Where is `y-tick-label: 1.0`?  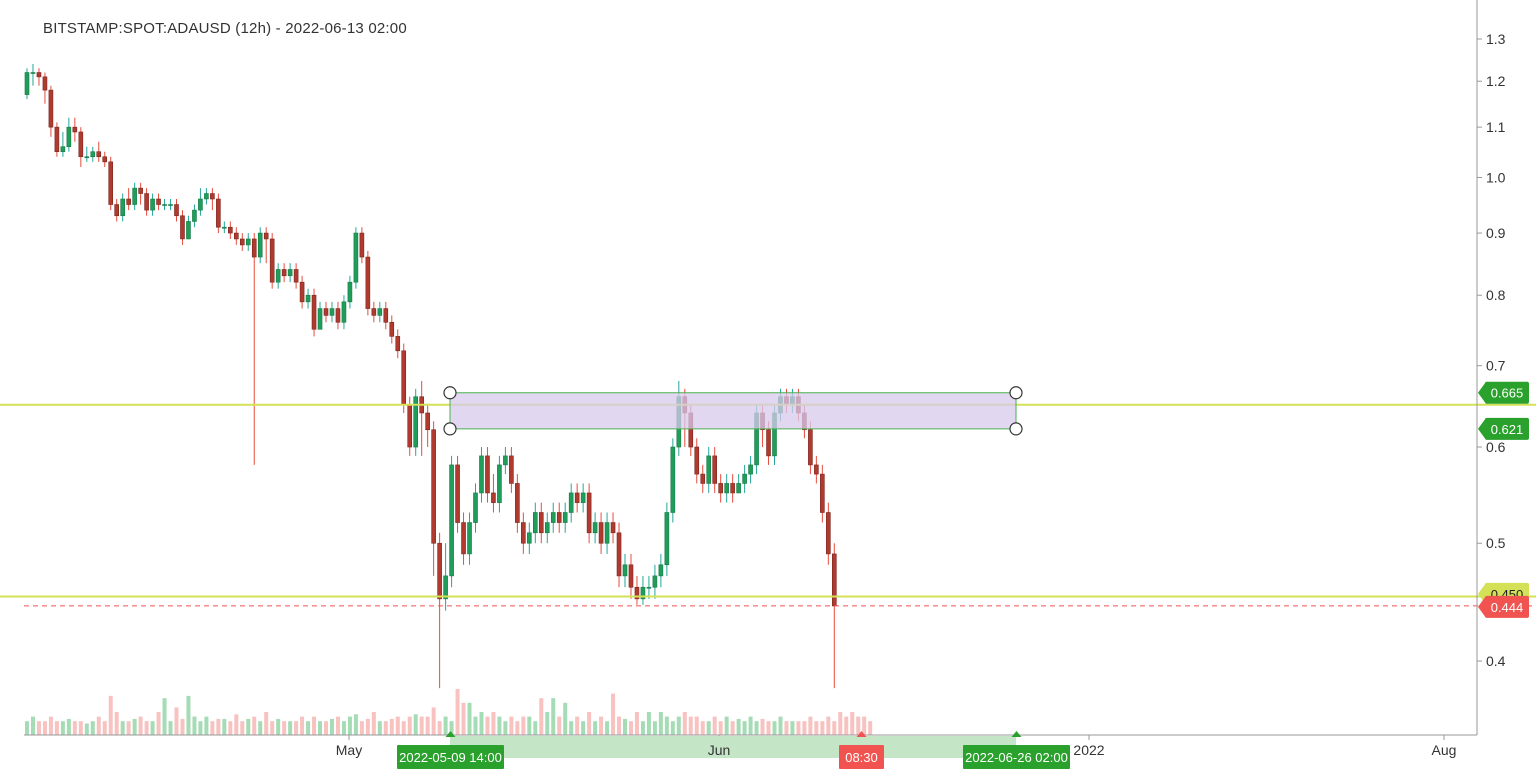
y-tick-label: 1.0 is located at coordinates (1496, 177).